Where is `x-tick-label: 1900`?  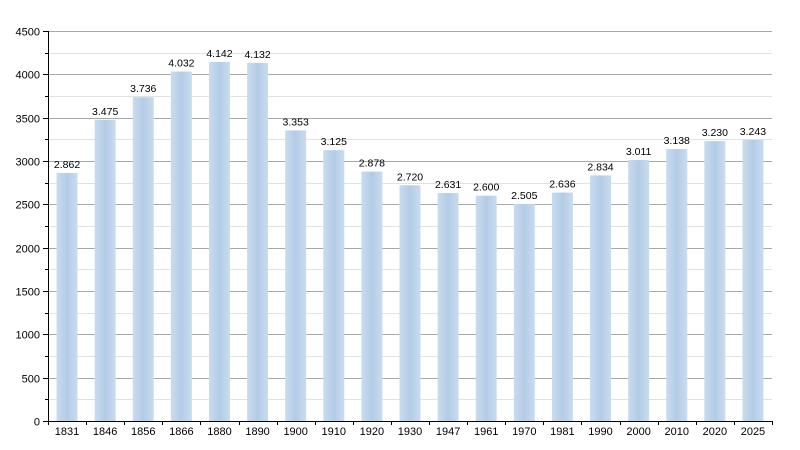 x-tick-label: 1900 is located at coordinates (295, 432).